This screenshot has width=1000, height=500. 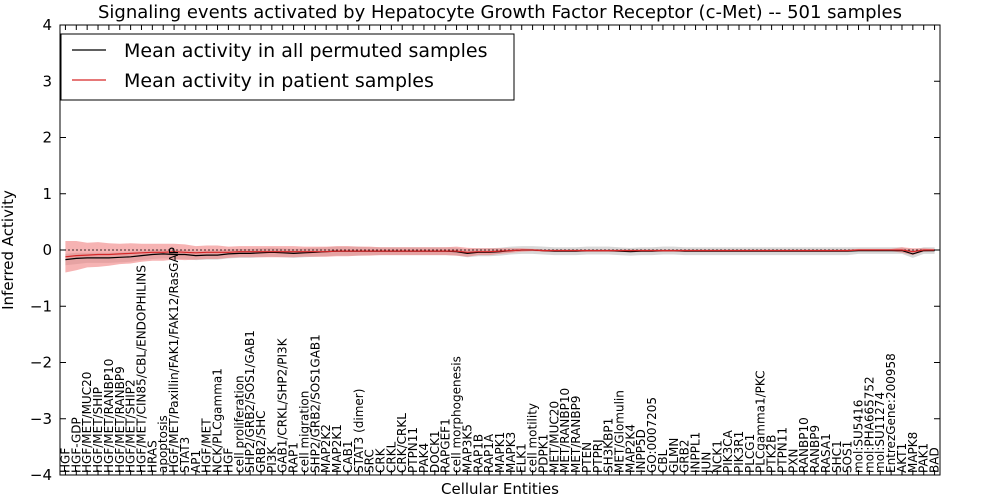 I want to click on x-tick-label: SOS1, so click(x=848, y=457).